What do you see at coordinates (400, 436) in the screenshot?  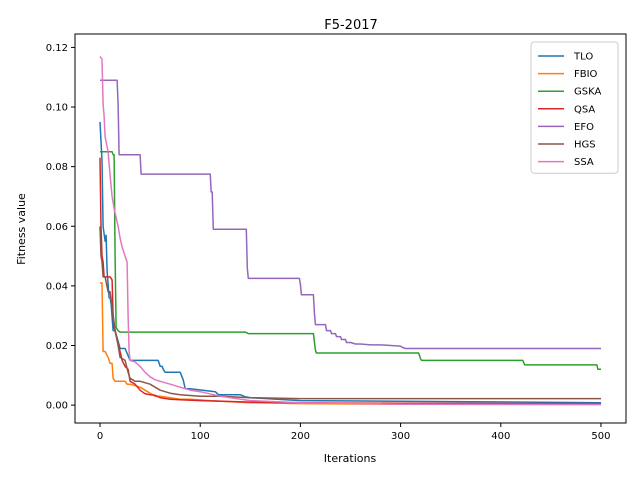 I see `x-tick-label: 300` at bounding box center [400, 436].